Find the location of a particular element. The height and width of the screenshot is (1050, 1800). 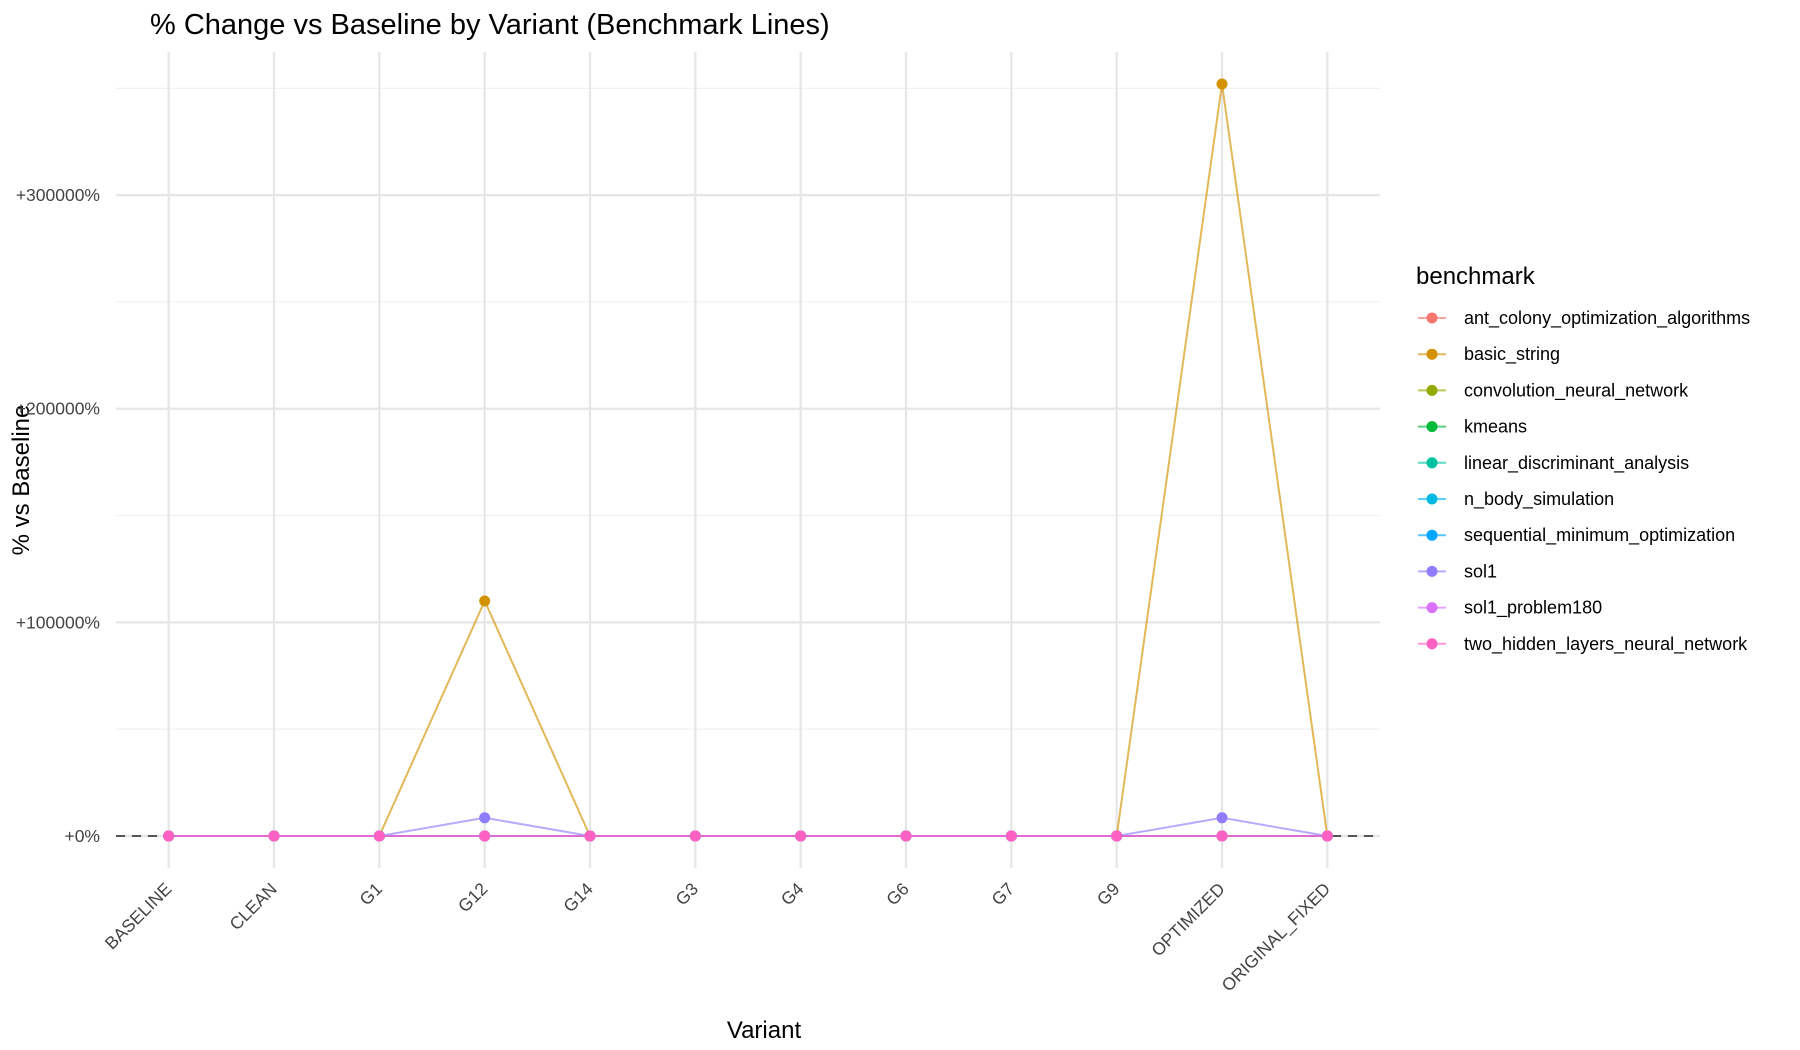

x-tick-label: G9 is located at coordinates (1108, 894).